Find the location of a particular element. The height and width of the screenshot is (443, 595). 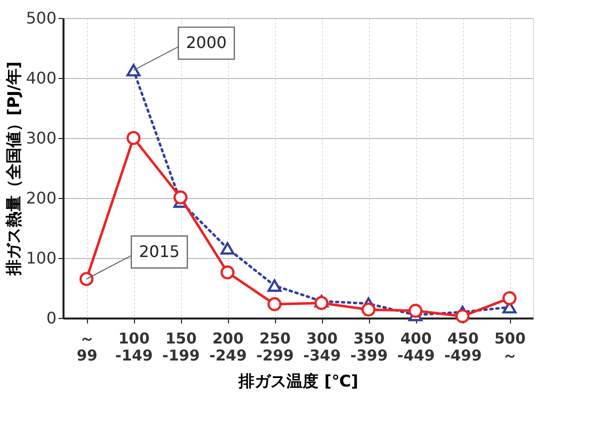

x-tick-label: 200 -249 is located at coordinates (228, 347).